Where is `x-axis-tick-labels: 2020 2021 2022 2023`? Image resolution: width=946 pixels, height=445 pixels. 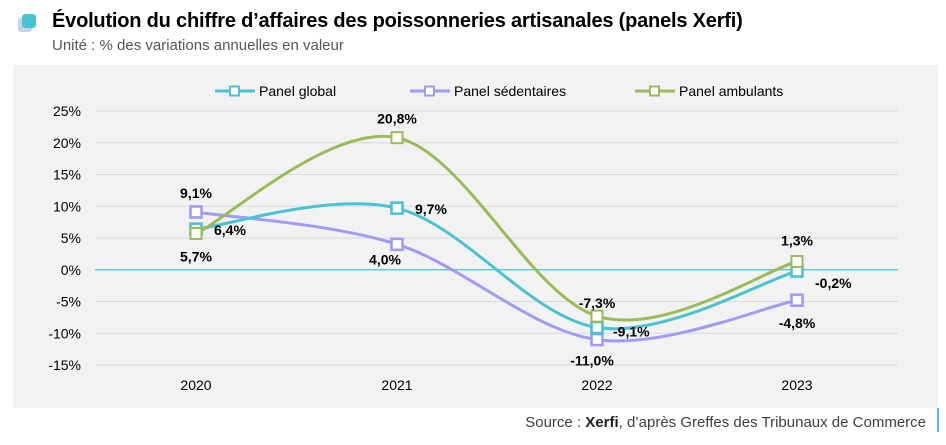 x-axis-tick-labels: 2020 2021 2022 2023 is located at coordinates (496, 385).